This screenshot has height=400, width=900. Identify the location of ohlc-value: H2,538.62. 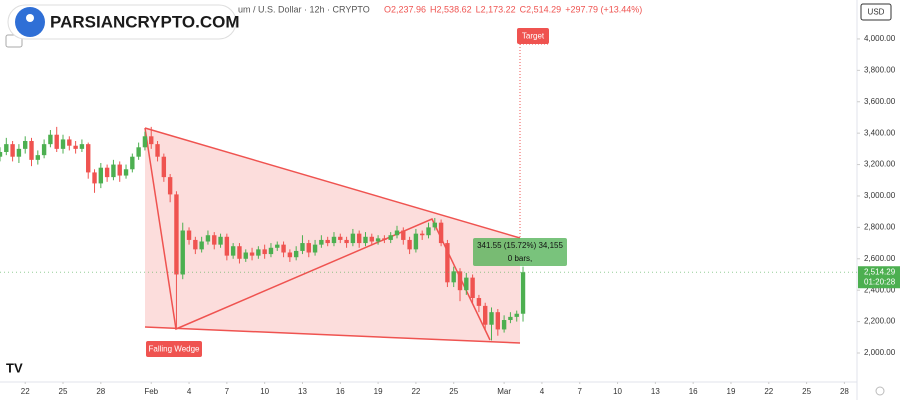
(451, 9).